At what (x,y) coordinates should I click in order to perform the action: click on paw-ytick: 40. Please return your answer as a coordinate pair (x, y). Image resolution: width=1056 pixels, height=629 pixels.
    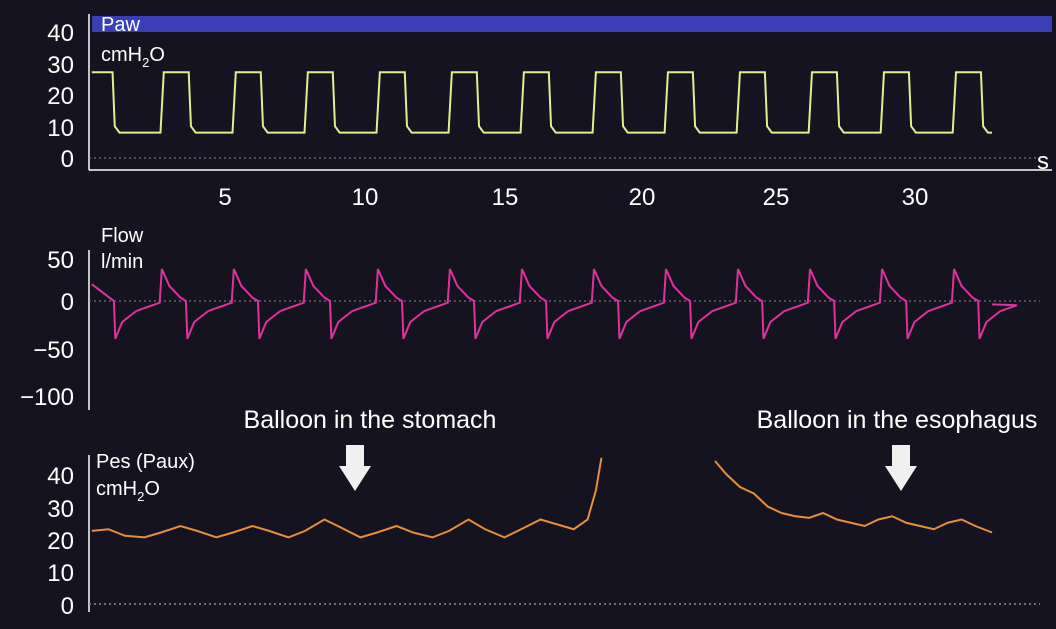
    Looking at the image, I should click on (60, 33).